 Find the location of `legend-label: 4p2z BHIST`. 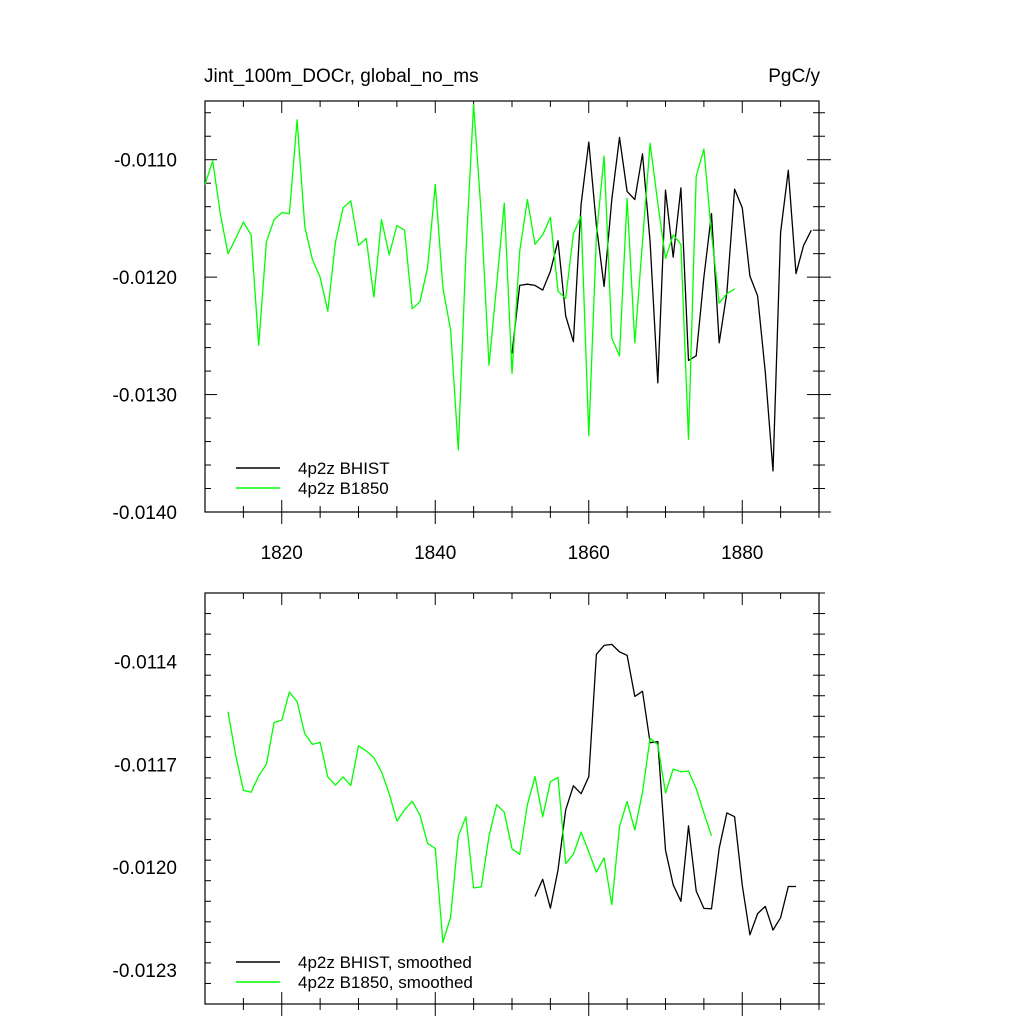

legend-label: 4p2z BHIST is located at coordinates (344, 468).